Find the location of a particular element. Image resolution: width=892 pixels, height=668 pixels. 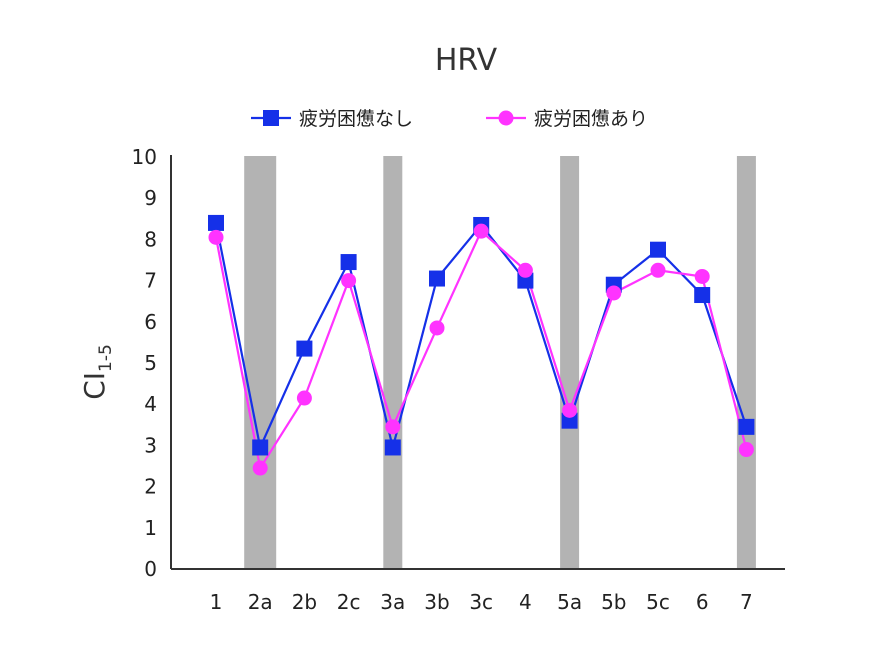

highlight-band-2a is located at coordinates (260, 362).